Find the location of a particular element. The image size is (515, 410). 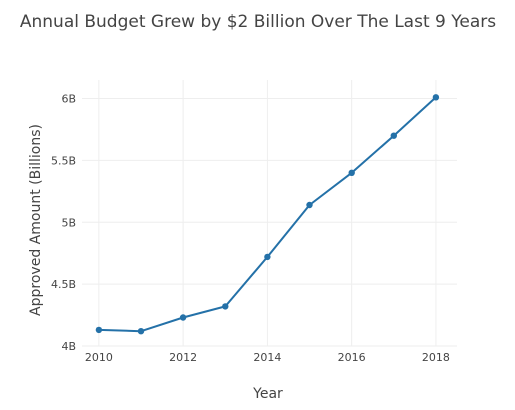

x-axis-title: Year is located at coordinates (267, 394).